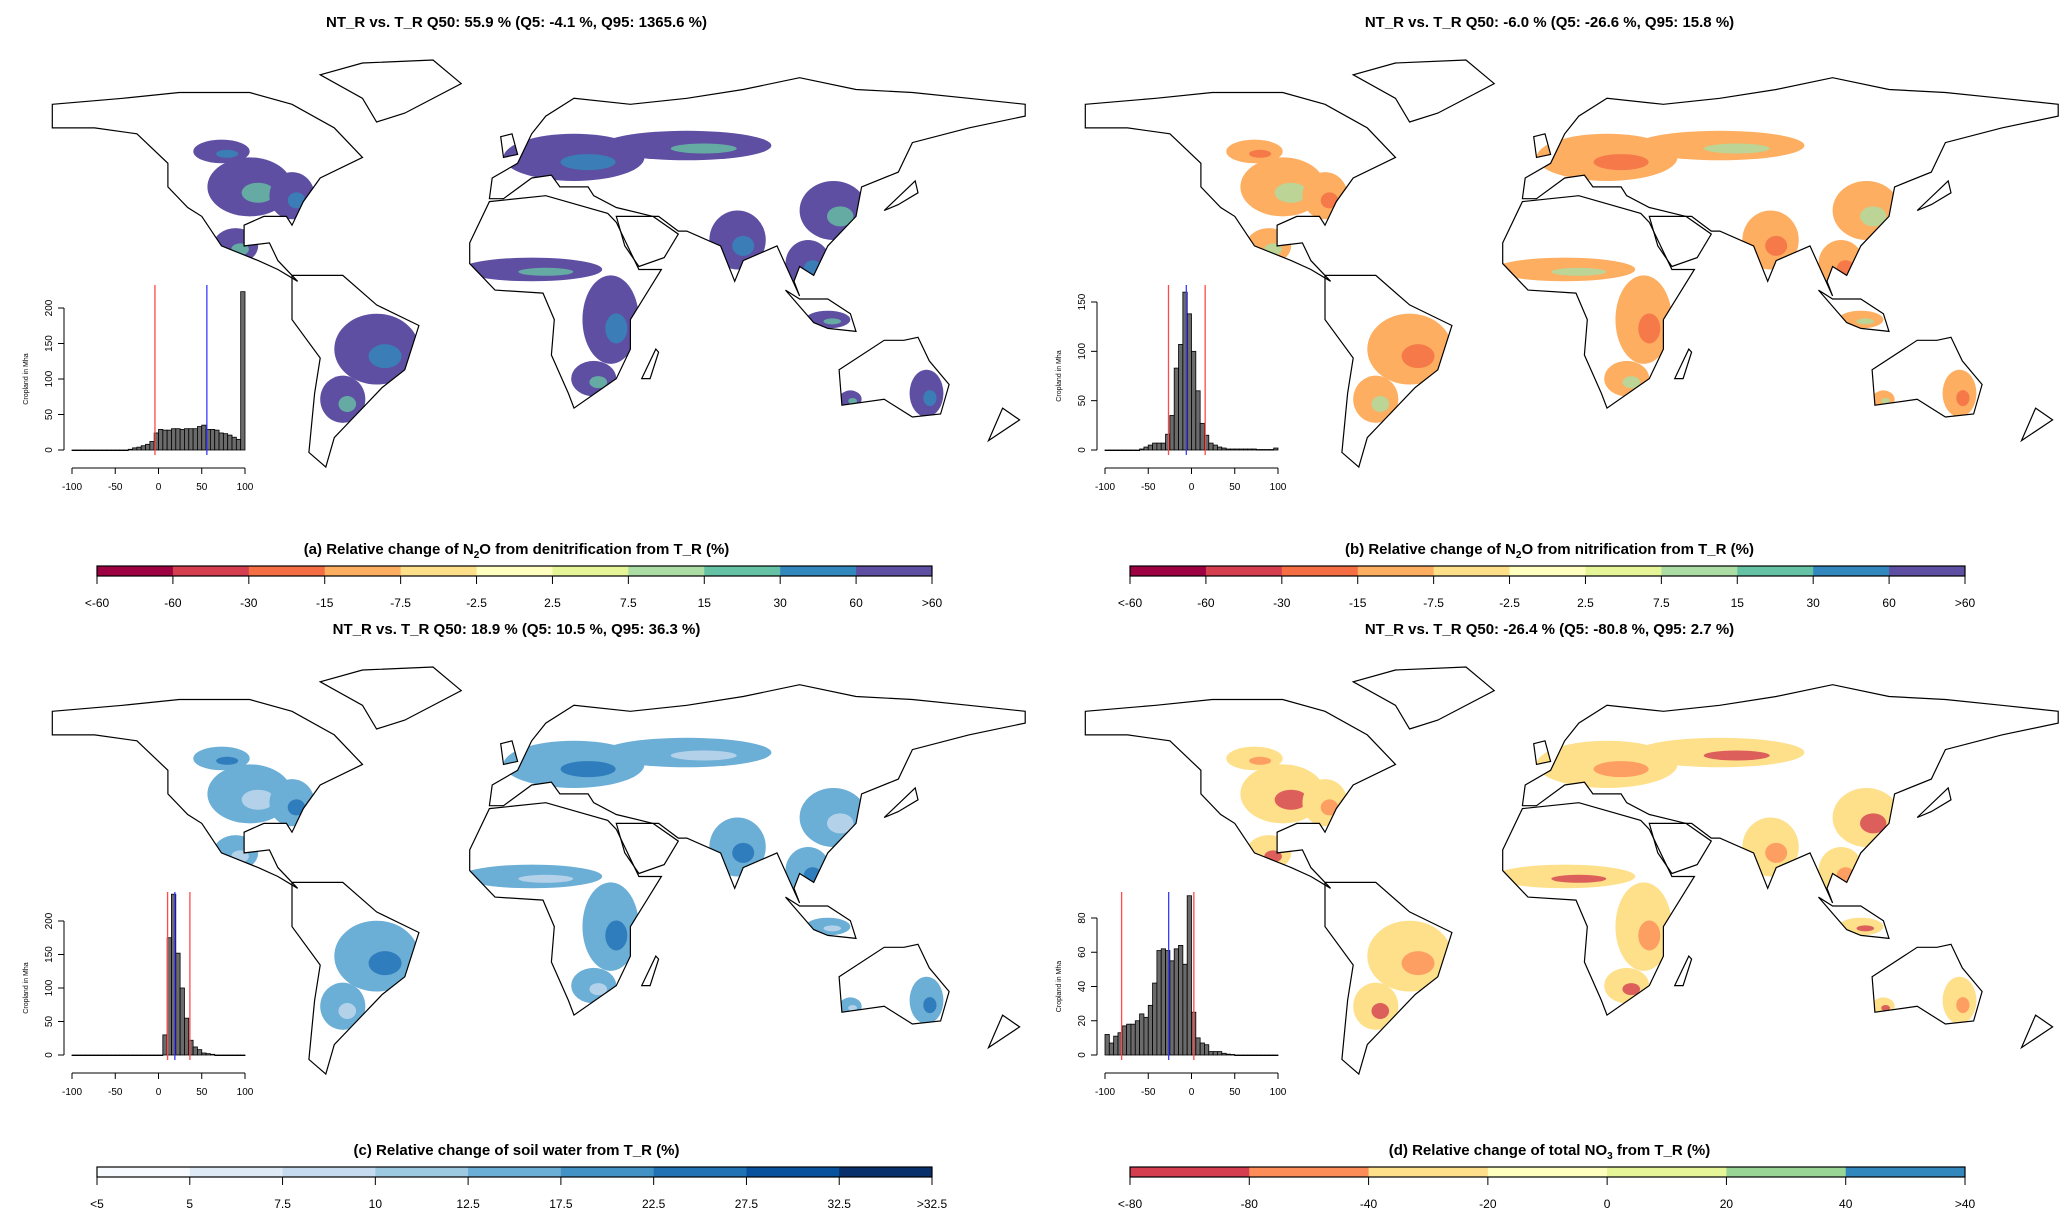 This screenshot has width=2067, height=1227. What do you see at coordinates (604, 549) in the screenshot?
I see `colorbar-title-suffix: O from denitrification from T_R (%)` at bounding box center [604, 549].